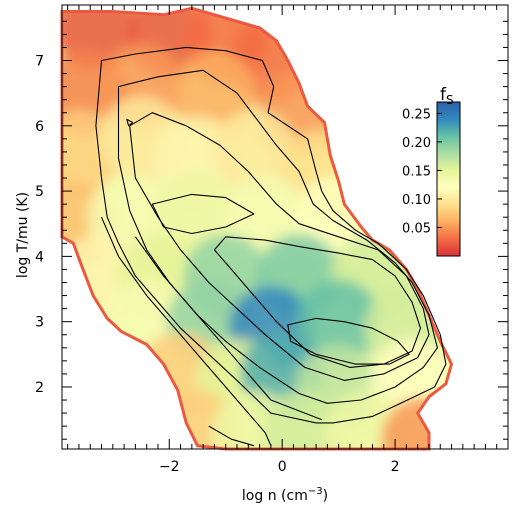 The image size is (512, 512). Describe the element at coordinates (448, 179) in the screenshot. I see `colorbar-gradient` at that location.